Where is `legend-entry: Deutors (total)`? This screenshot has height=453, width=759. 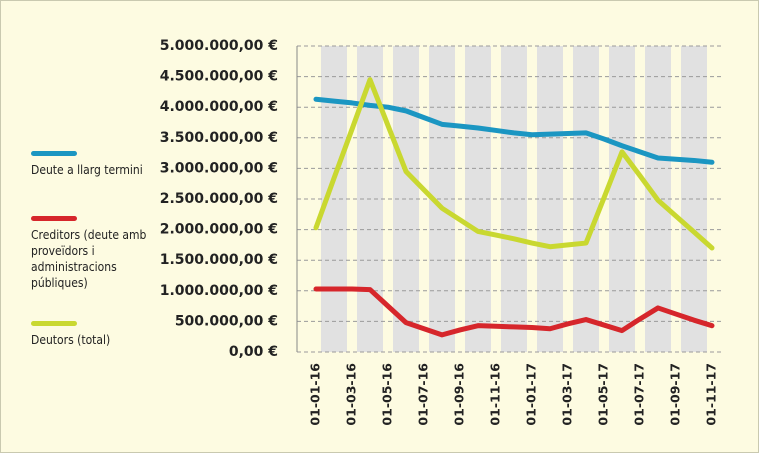
legend-entry: Deutors (total) is located at coordinates (93, 334).